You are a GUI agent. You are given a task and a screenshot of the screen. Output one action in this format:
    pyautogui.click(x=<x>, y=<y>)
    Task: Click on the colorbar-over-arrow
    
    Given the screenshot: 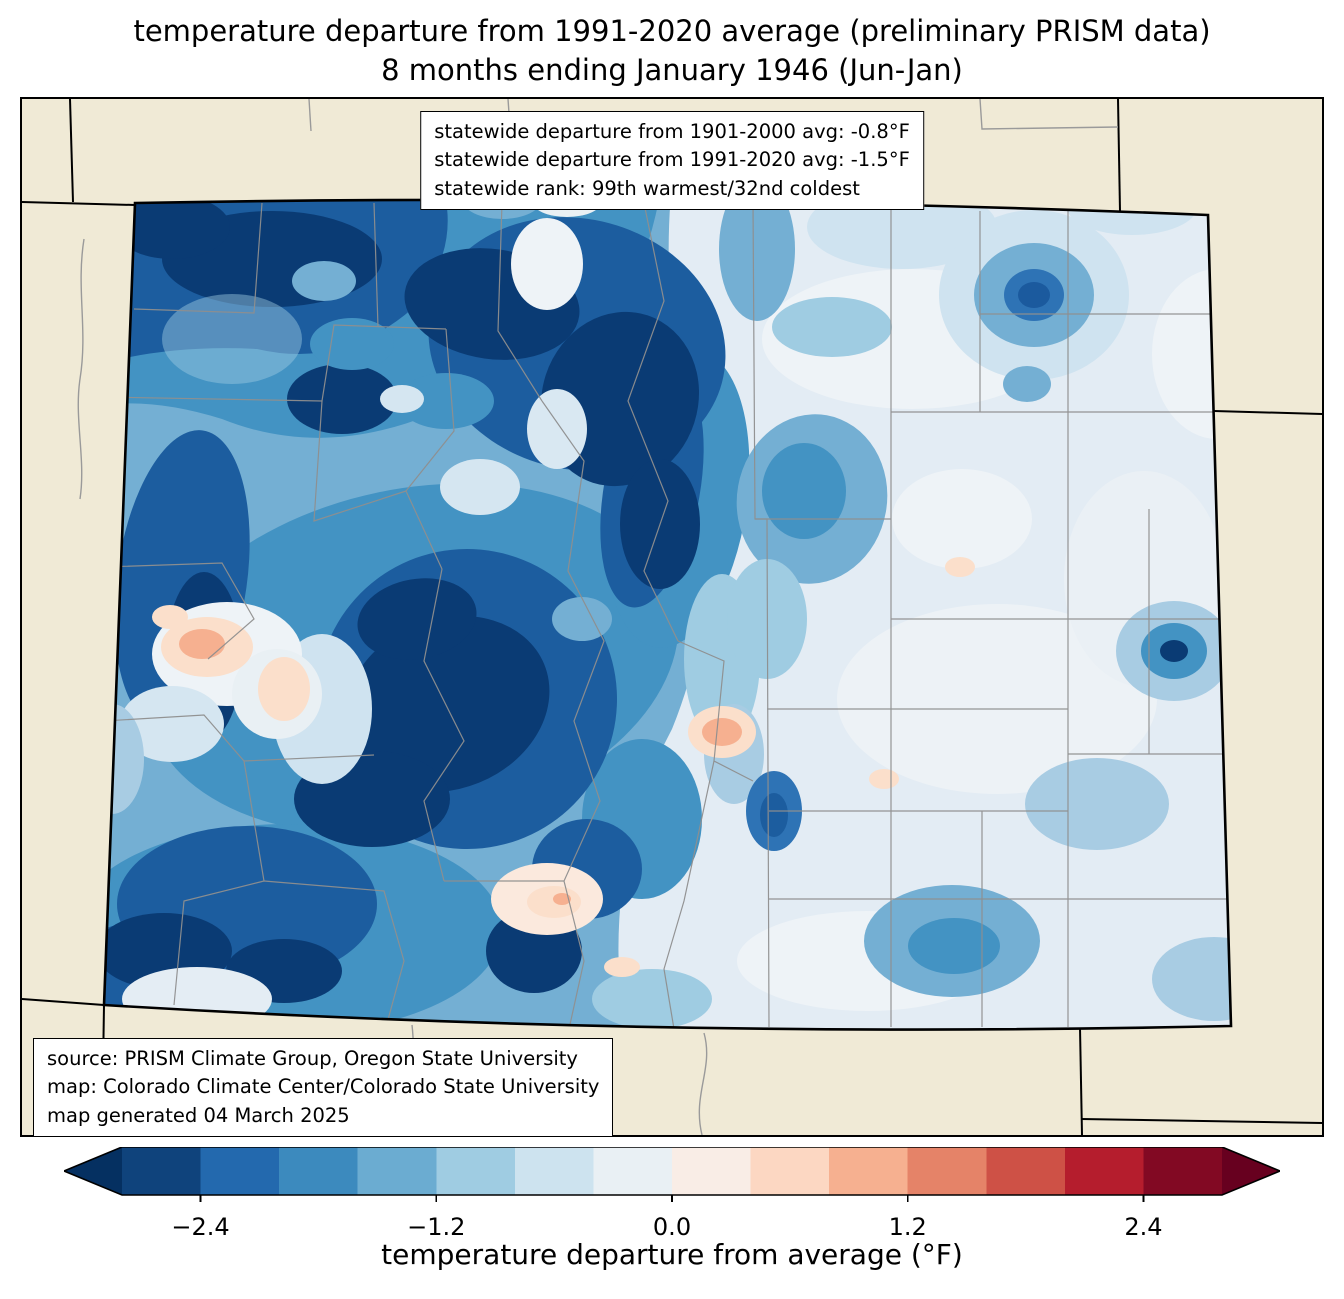 What is the action you would take?
    pyautogui.click(x=1251, y=1171)
    